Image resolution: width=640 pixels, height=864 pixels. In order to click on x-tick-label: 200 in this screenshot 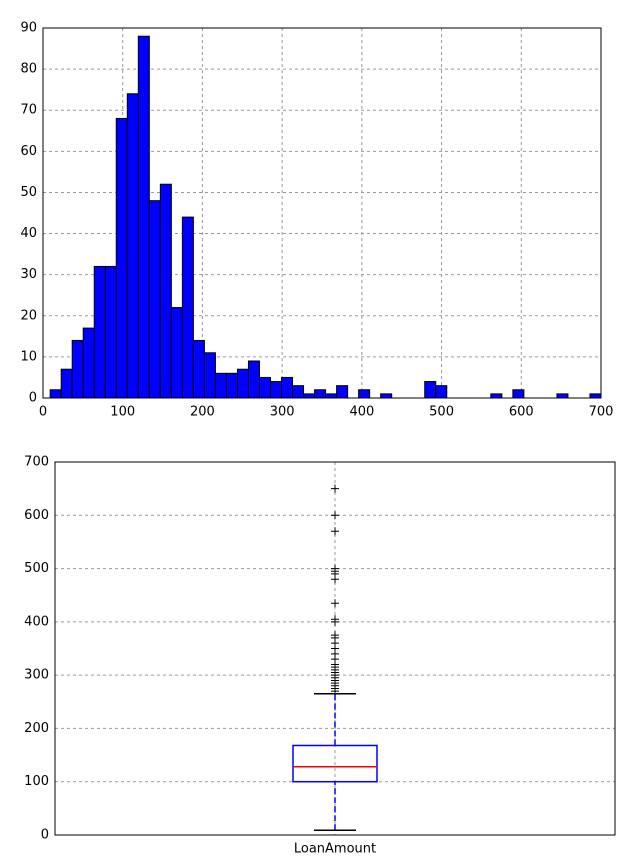, I will do `click(202, 412)`.